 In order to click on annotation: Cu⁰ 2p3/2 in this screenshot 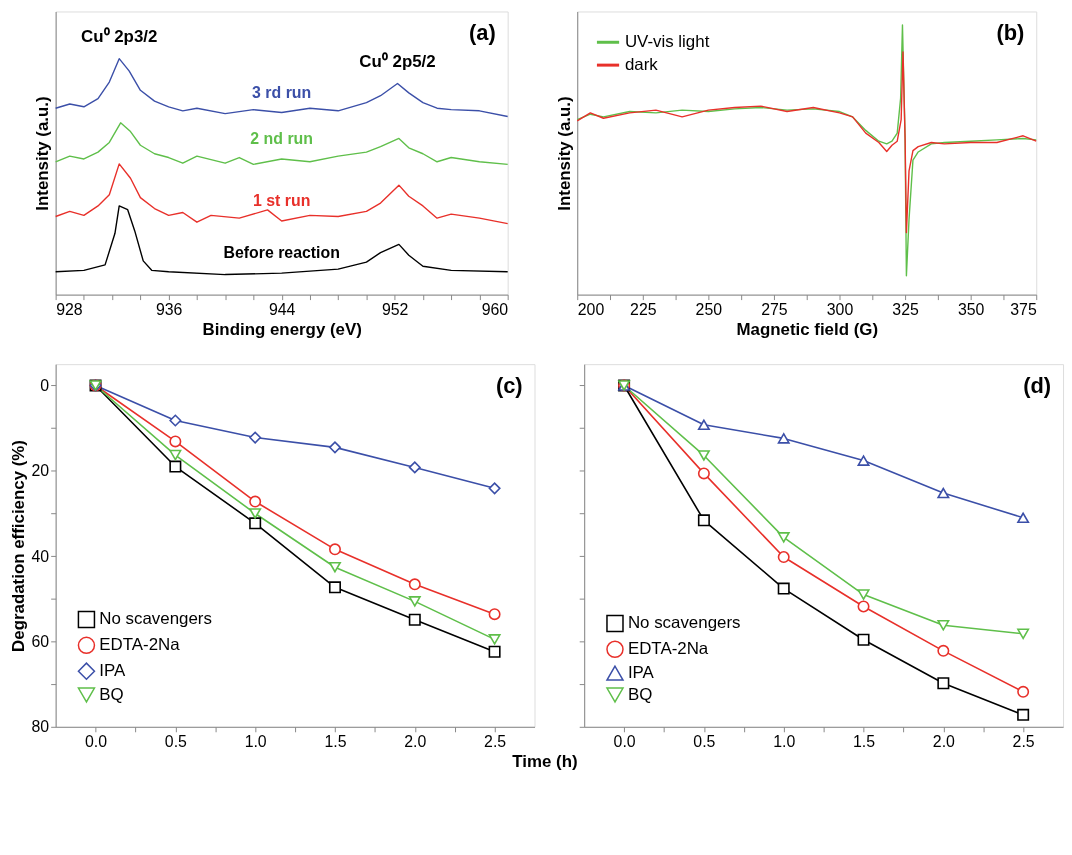, I will do `click(119, 36)`.